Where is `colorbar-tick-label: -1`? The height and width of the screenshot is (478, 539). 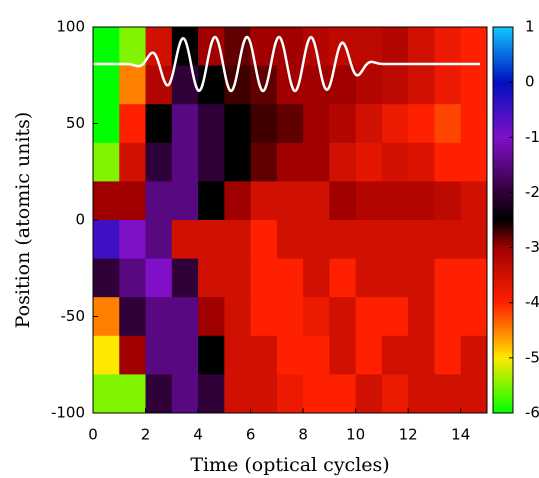 colorbar-tick-label: -1 is located at coordinates (532, 137).